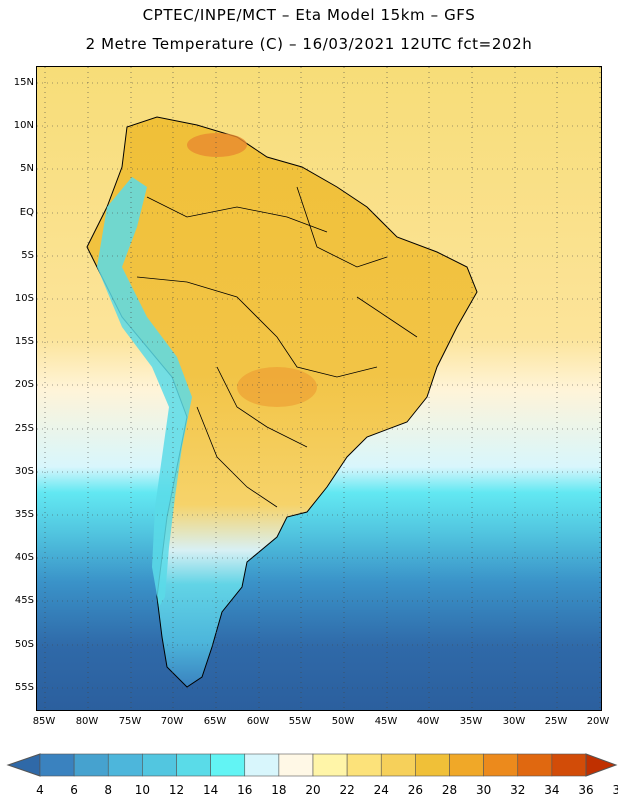 The image size is (618, 800). I want to click on andes-cold-strip, so click(144, 392).